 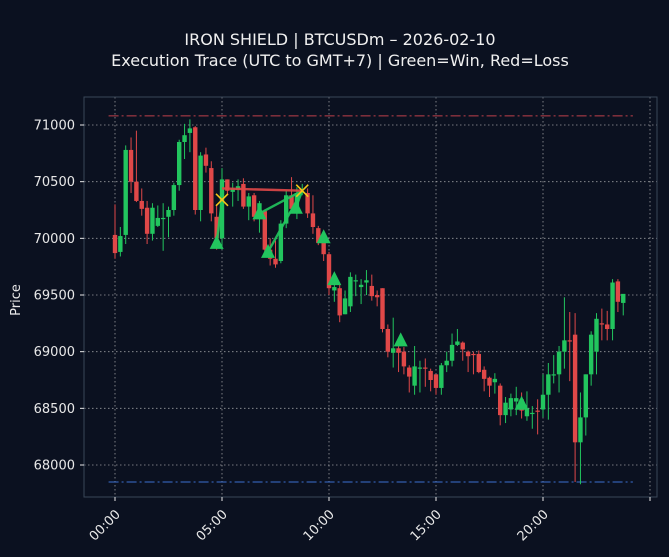 What do you see at coordinates (54, 296) in the screenshot?
I see `y-tick-label: 69500` at bounding box center [54, 296].